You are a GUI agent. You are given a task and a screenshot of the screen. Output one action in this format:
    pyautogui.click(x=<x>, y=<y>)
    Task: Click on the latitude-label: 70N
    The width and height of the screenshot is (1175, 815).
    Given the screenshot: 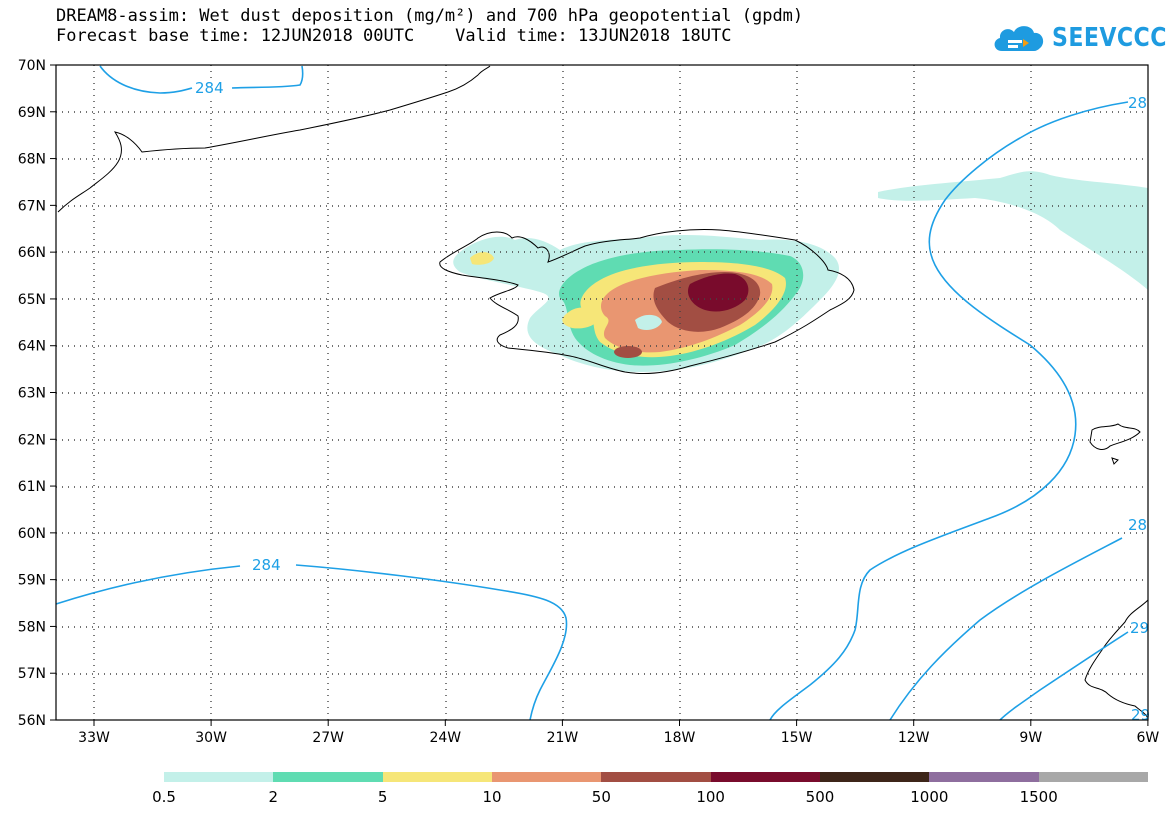 What is the action you would take?
    pyautogui.click(x=32, y=66)
    